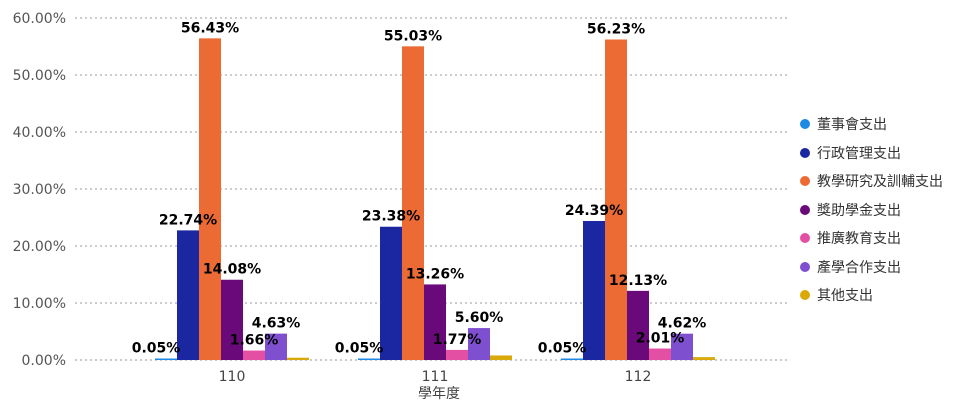  I want to click on legend-label: 教學研究及訓輔支出, so click(880, 182).